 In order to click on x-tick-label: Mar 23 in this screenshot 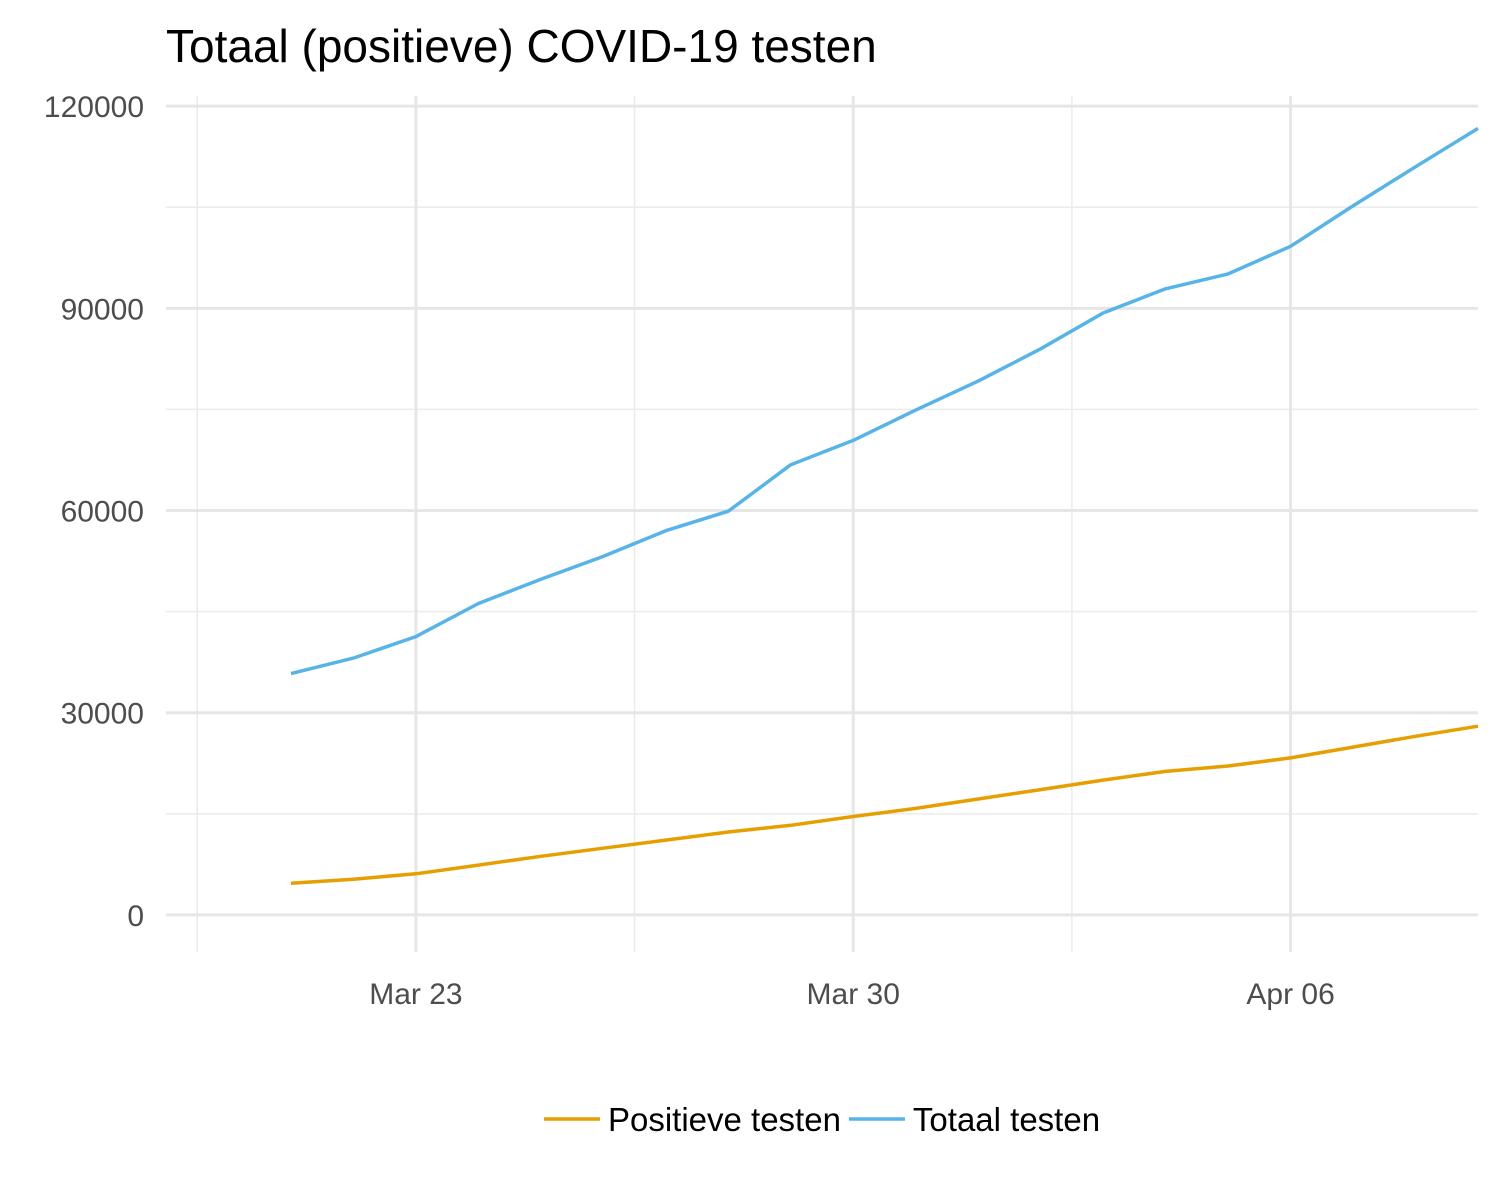, I will do `click(415, 994)`.